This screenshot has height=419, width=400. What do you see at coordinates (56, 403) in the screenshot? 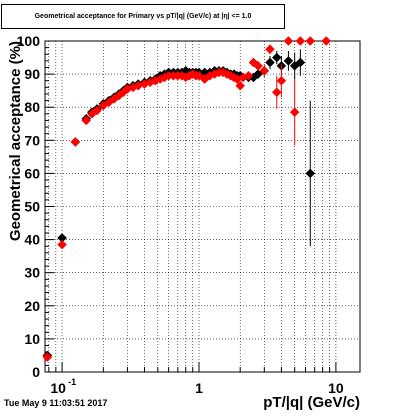
I see `footer-timestamp: Tue May 9 11:03:51 2017` at bounding box center [56, 403].